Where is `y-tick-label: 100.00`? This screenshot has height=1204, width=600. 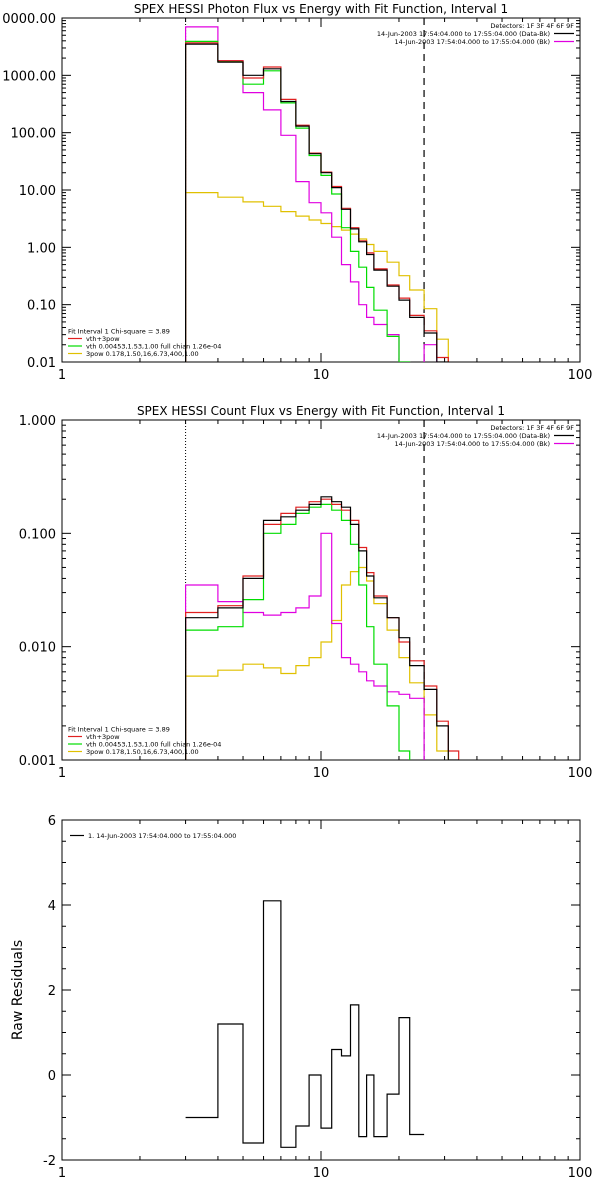 y-tick-label: 100.00 is located at coordinates (34, 134).